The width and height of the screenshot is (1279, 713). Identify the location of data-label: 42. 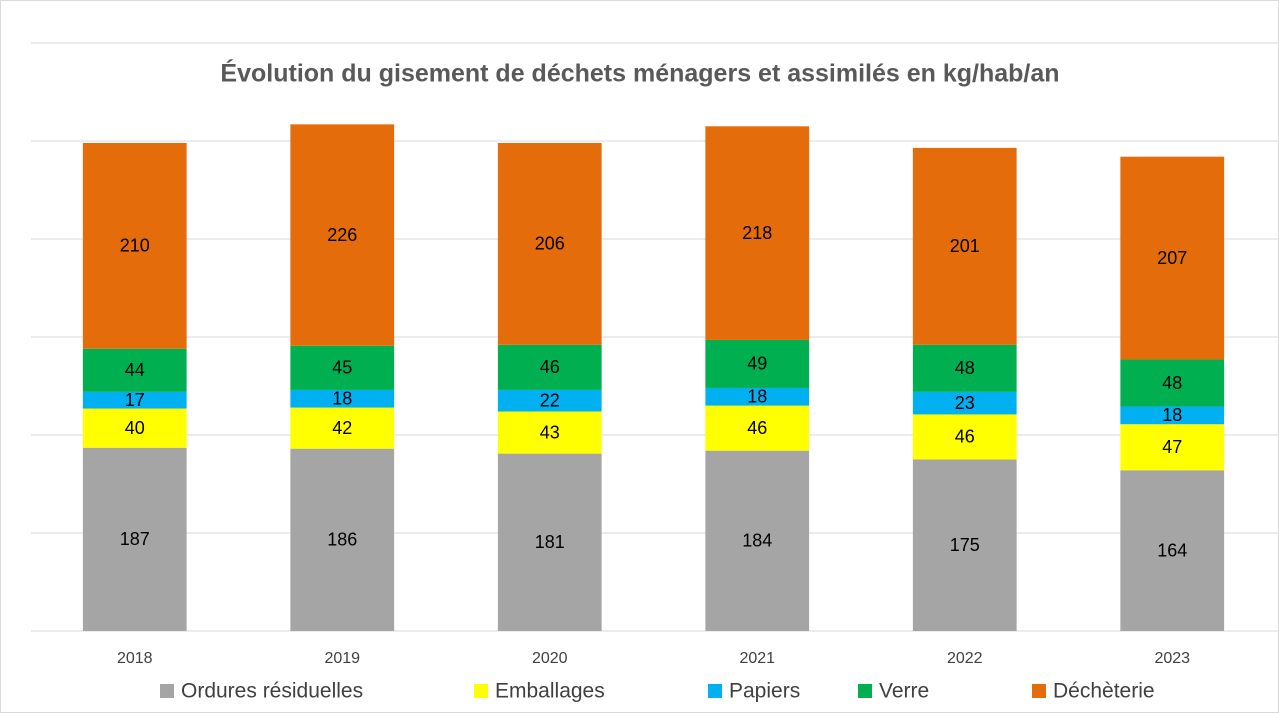
(342, 428).